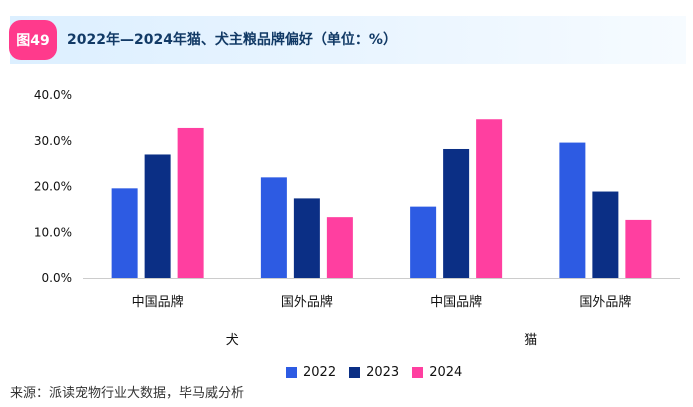  What do you see at coordinates (53, 187) in the screenshot?
I see `y-tick-label: 20.0%` at bounding box center [53, 187].